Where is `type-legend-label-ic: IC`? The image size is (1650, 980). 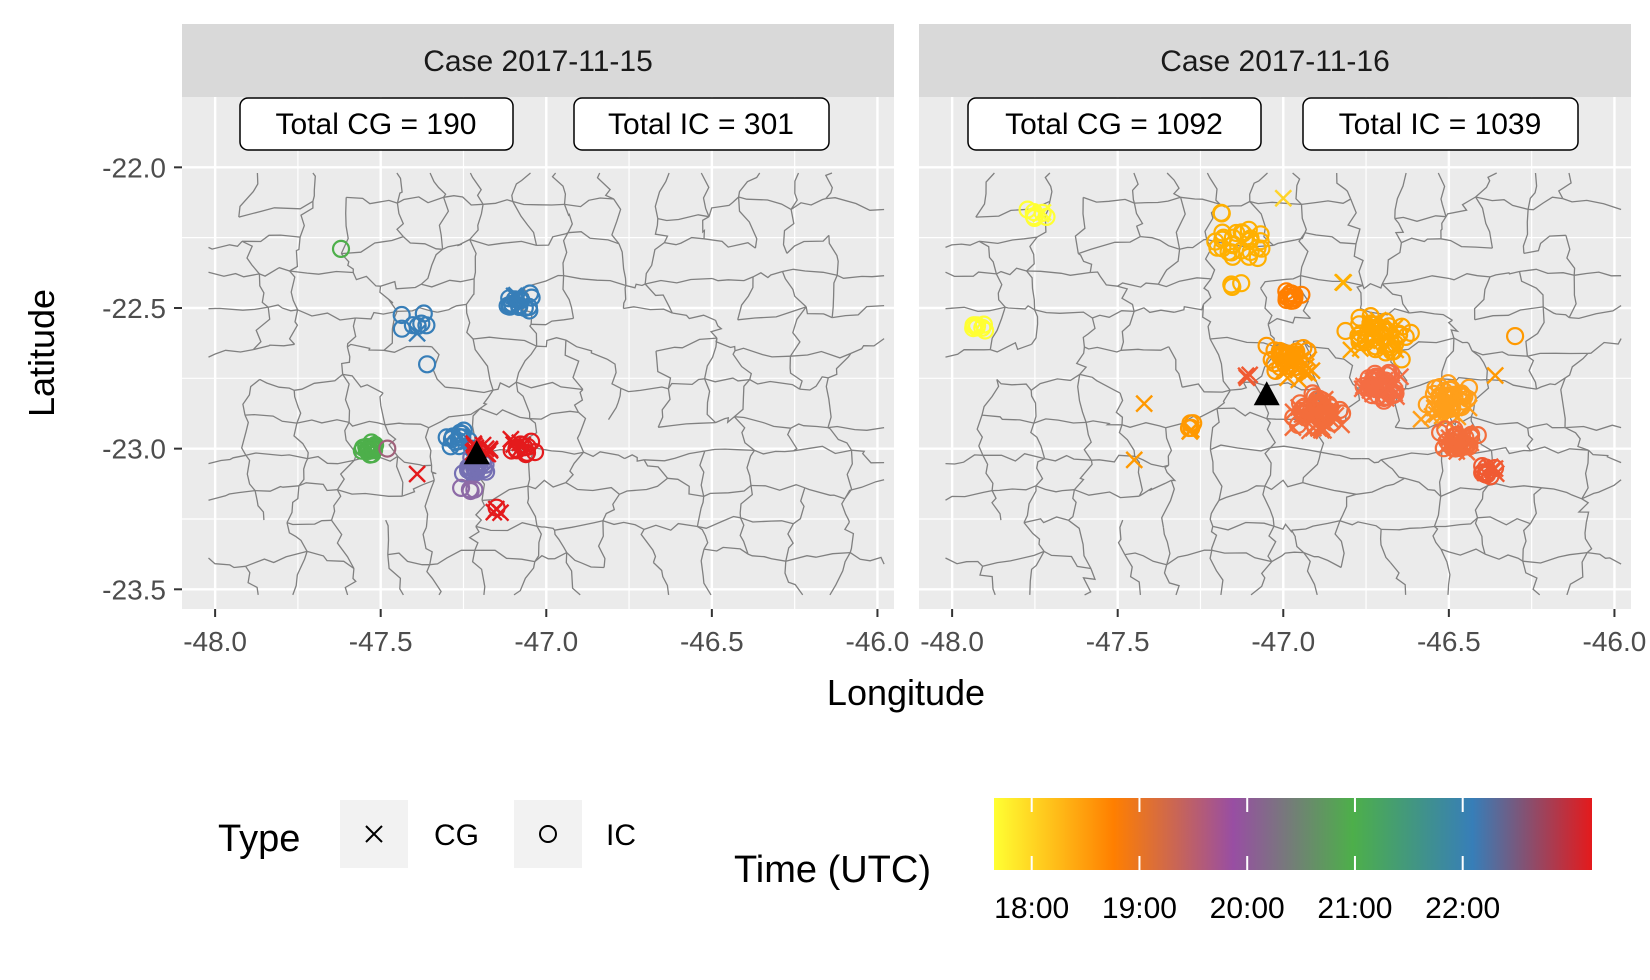 type-legend-label-ic: IC is located at coordinates (621, 835).